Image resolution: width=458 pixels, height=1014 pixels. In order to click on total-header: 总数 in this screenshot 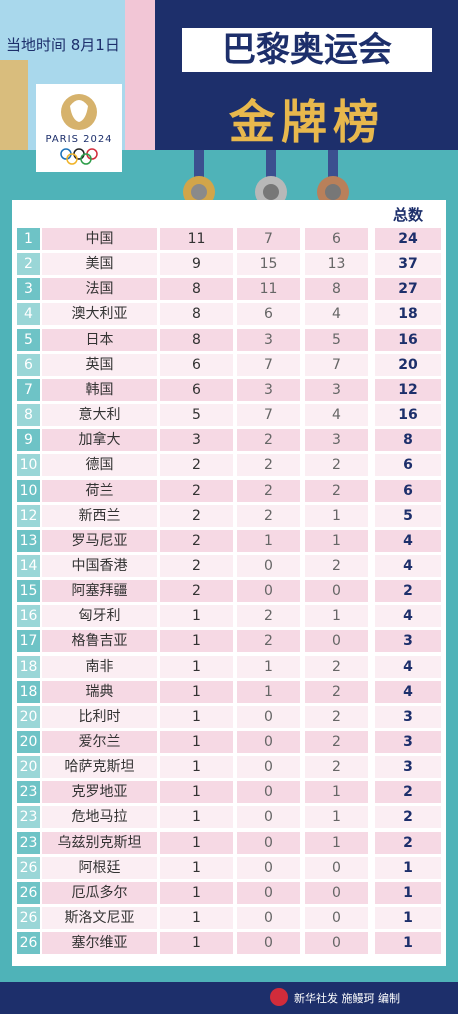, I will do `click(407, 215)`.